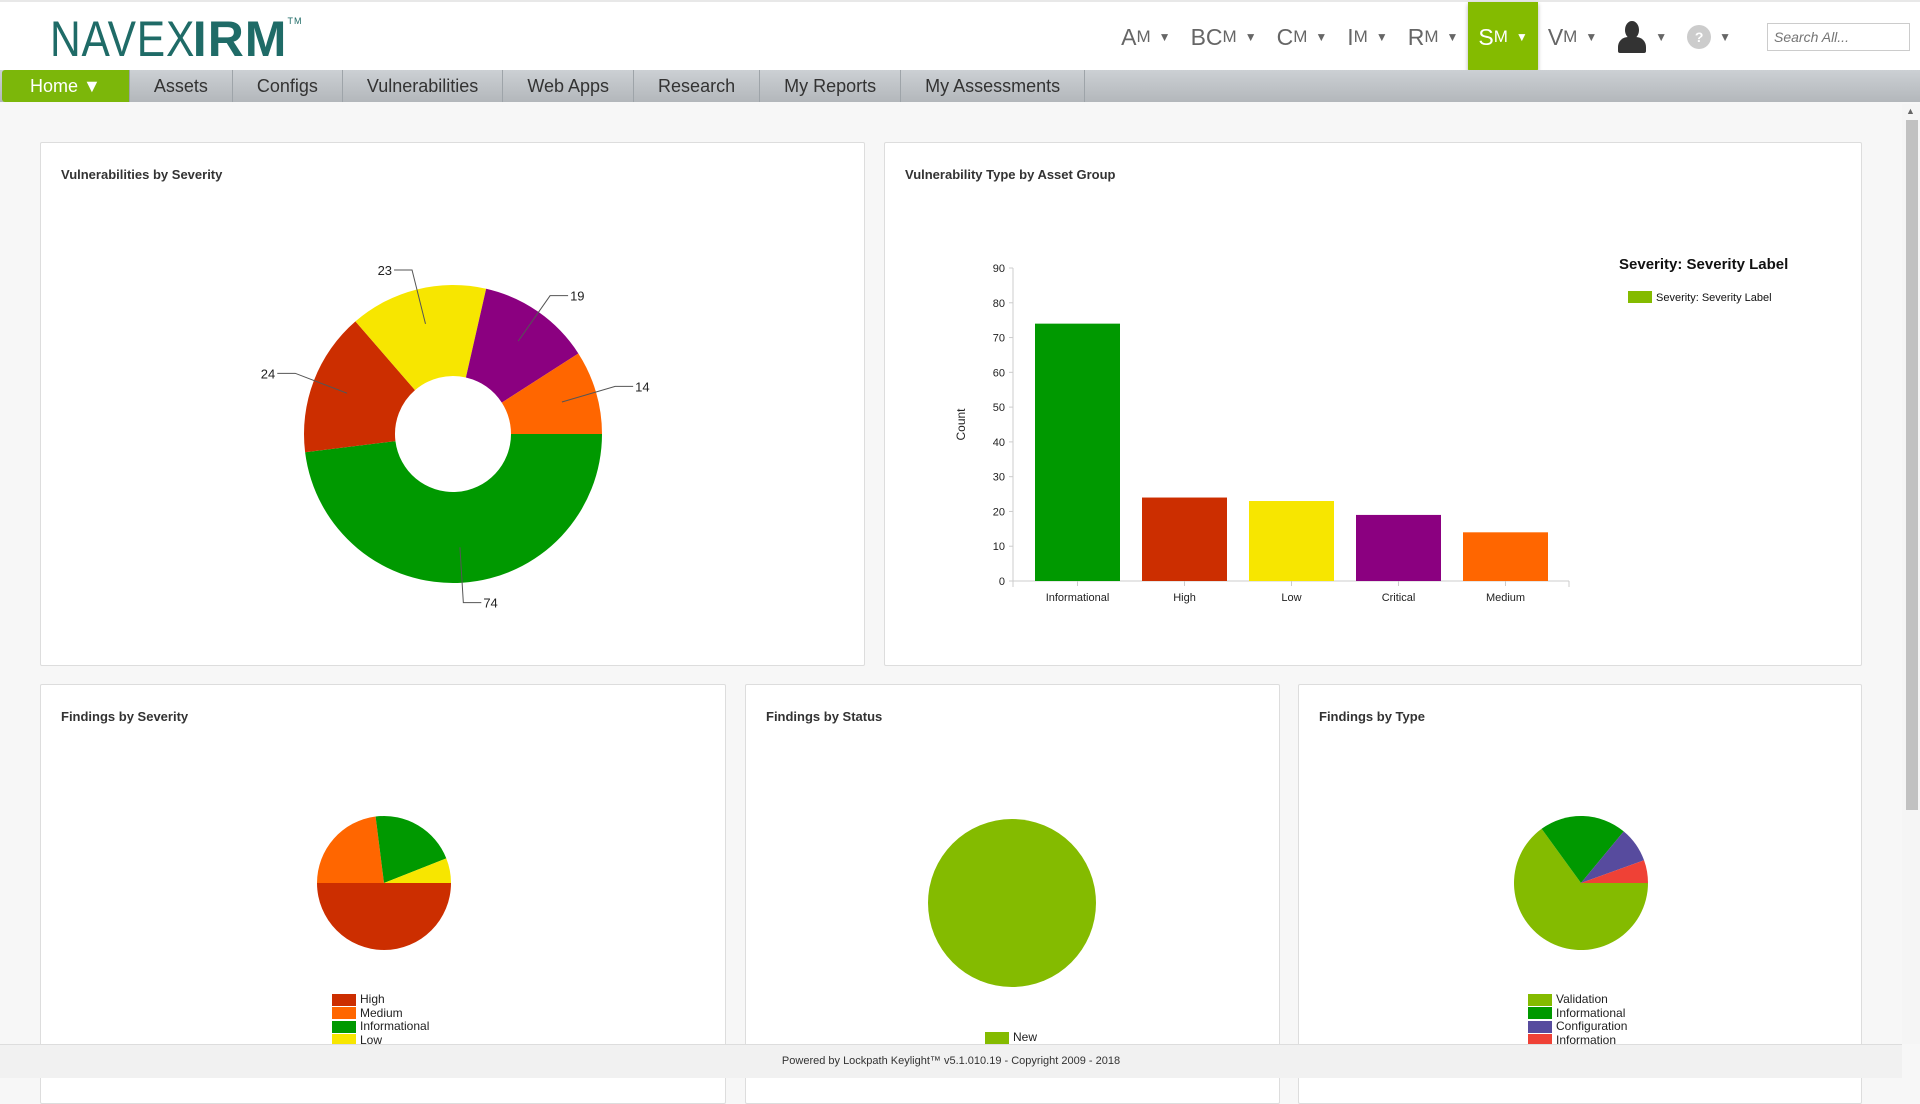 The width and height of the screenshot is (1920, 1104). What do you see at coordinates (1291, 541) in the screenshot?
I see `bar-low` at bounding box center [1291, 541].